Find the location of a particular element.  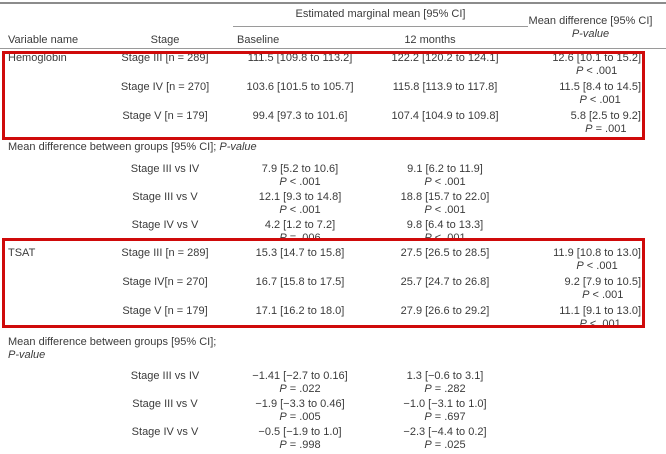

mean-difference-value: 12.6 [10.1 to 15.2] is located at coordinates (596, 58).